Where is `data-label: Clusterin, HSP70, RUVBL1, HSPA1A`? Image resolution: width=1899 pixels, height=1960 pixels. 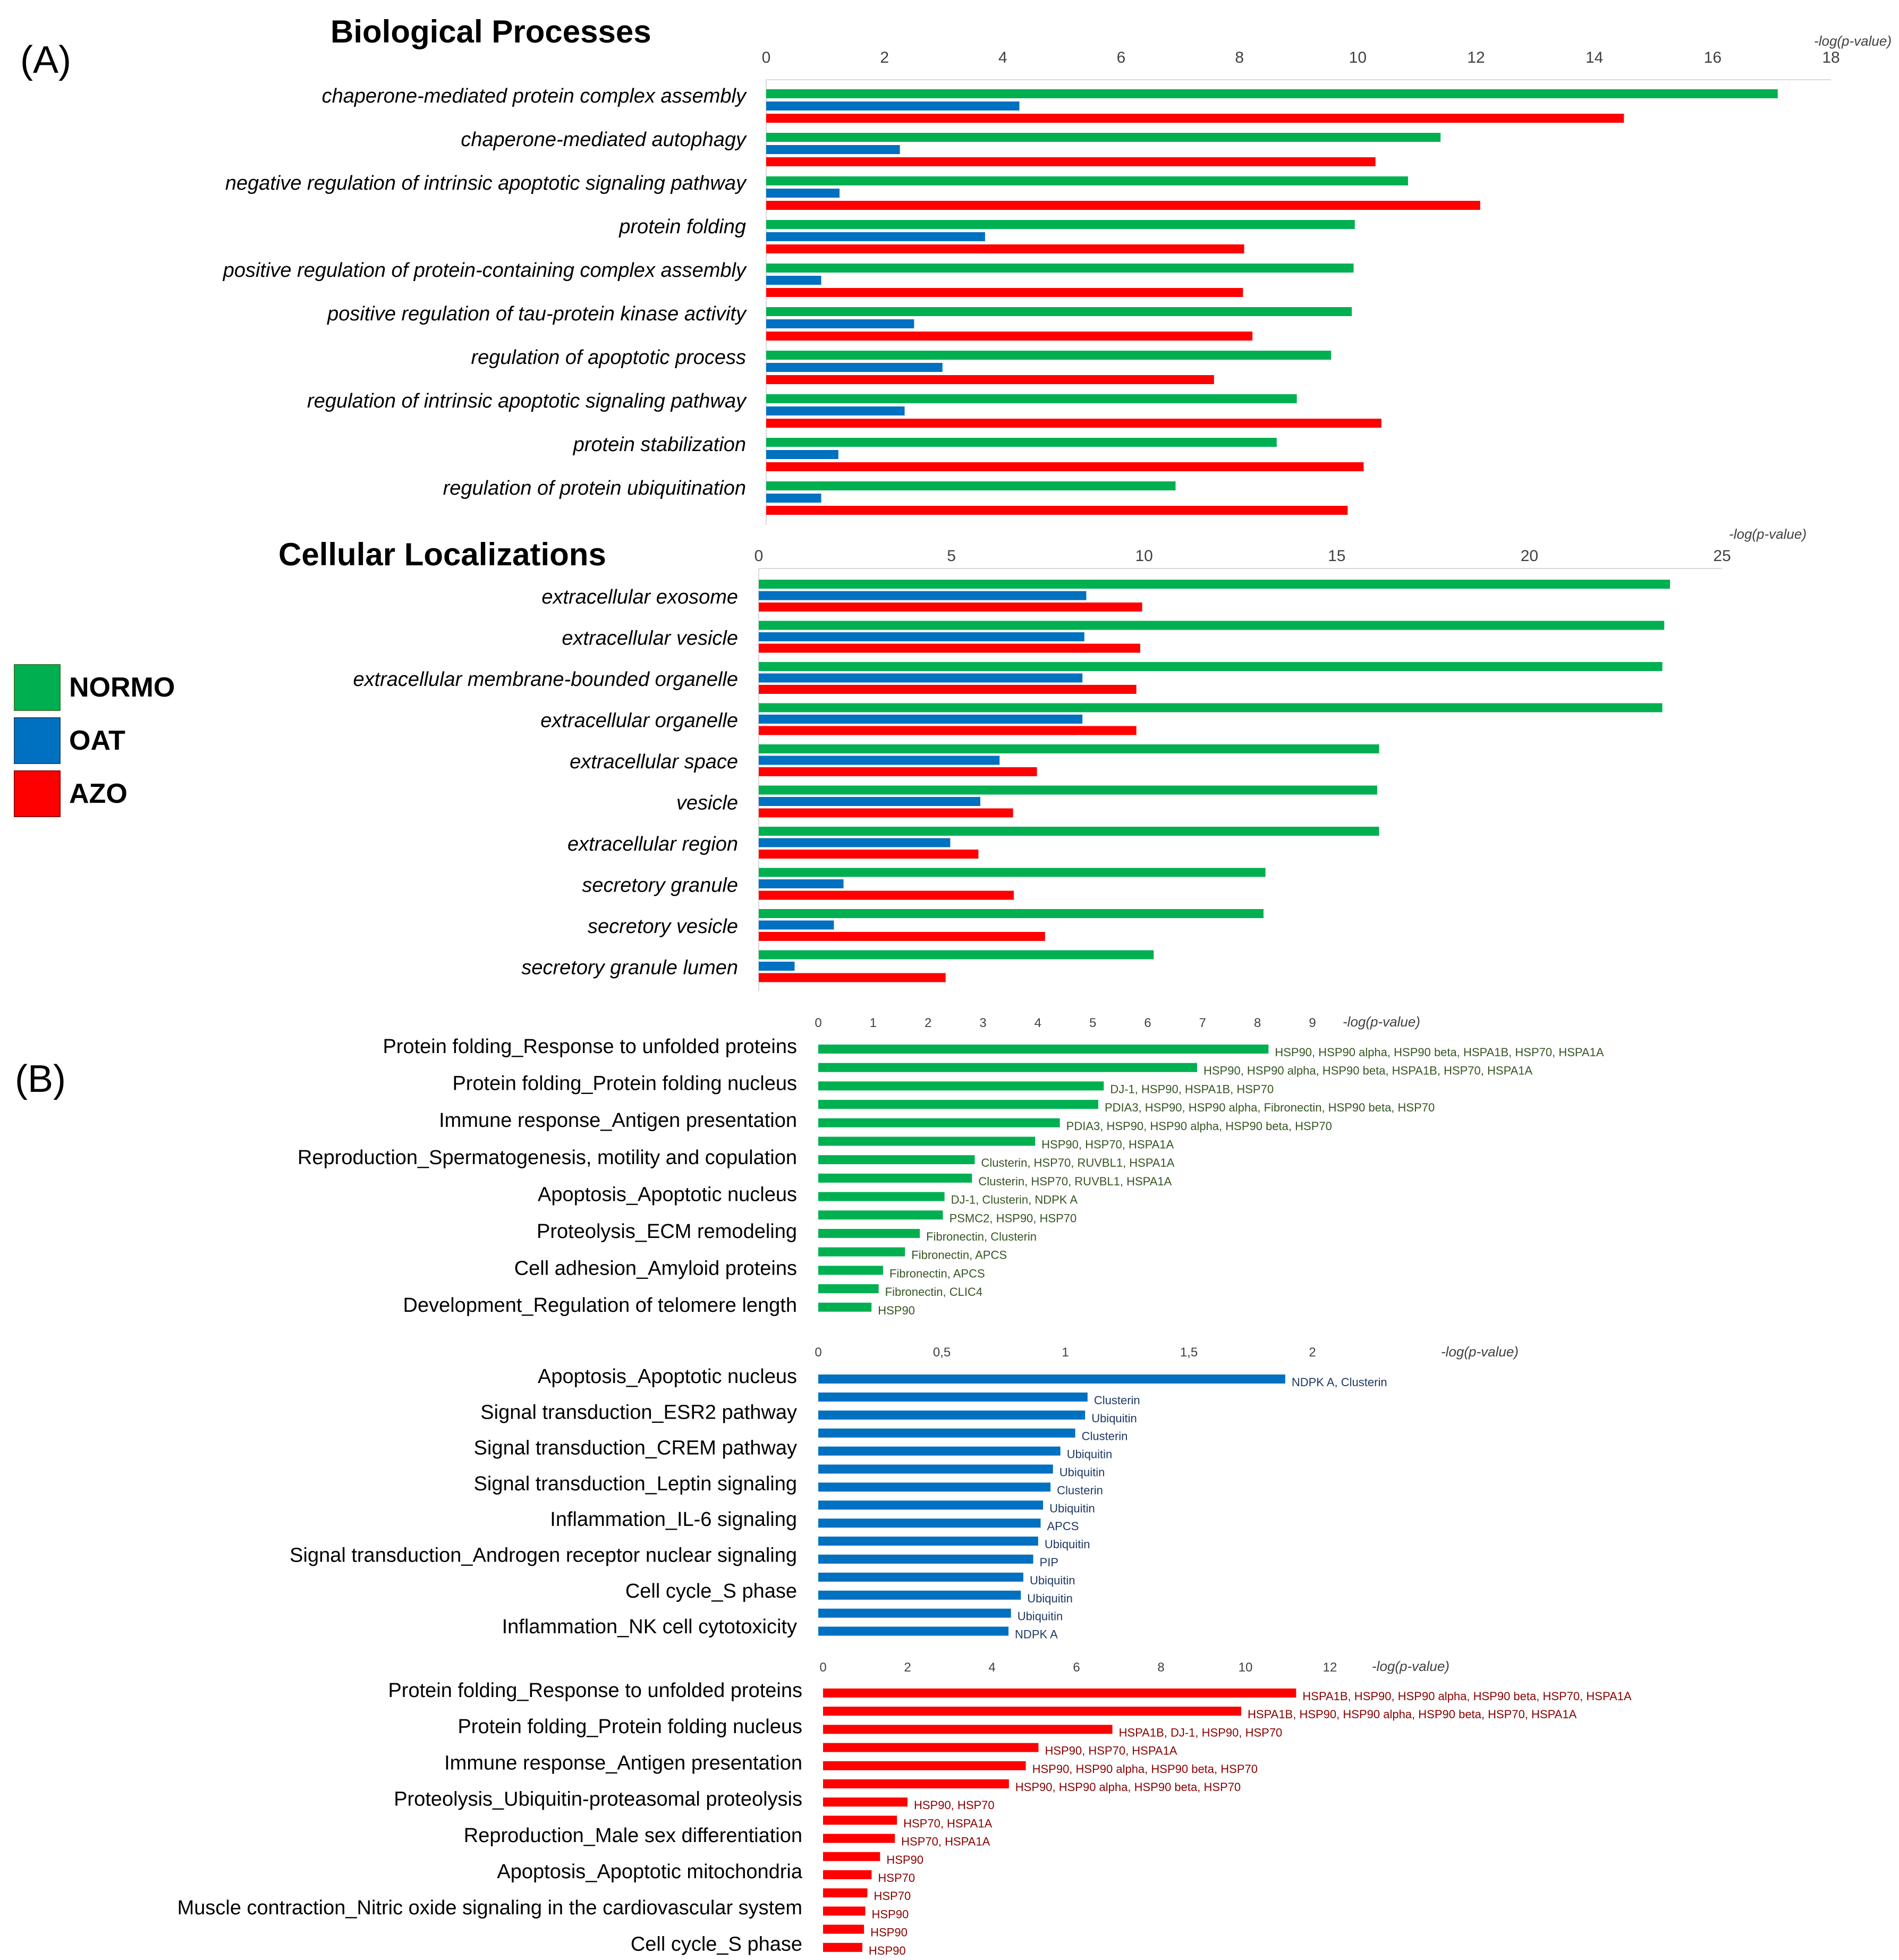 data-label: Clusterin, HSP70, RUVBL1, HSPA1A is located at coordinates (1078, 1162).